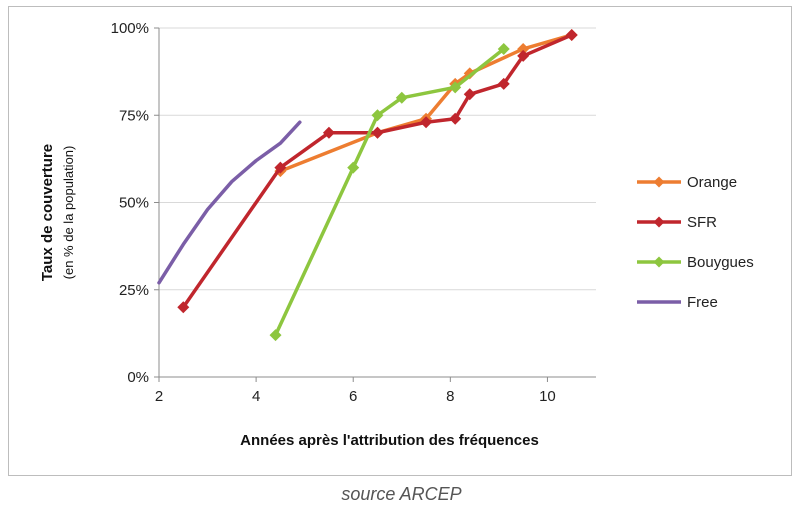 Image resolution: width=803 pixels, height=520 pixels. Describe the element at coordinates (547, 396) in the screenshot. I see `x-tick-label: 10` at that location.